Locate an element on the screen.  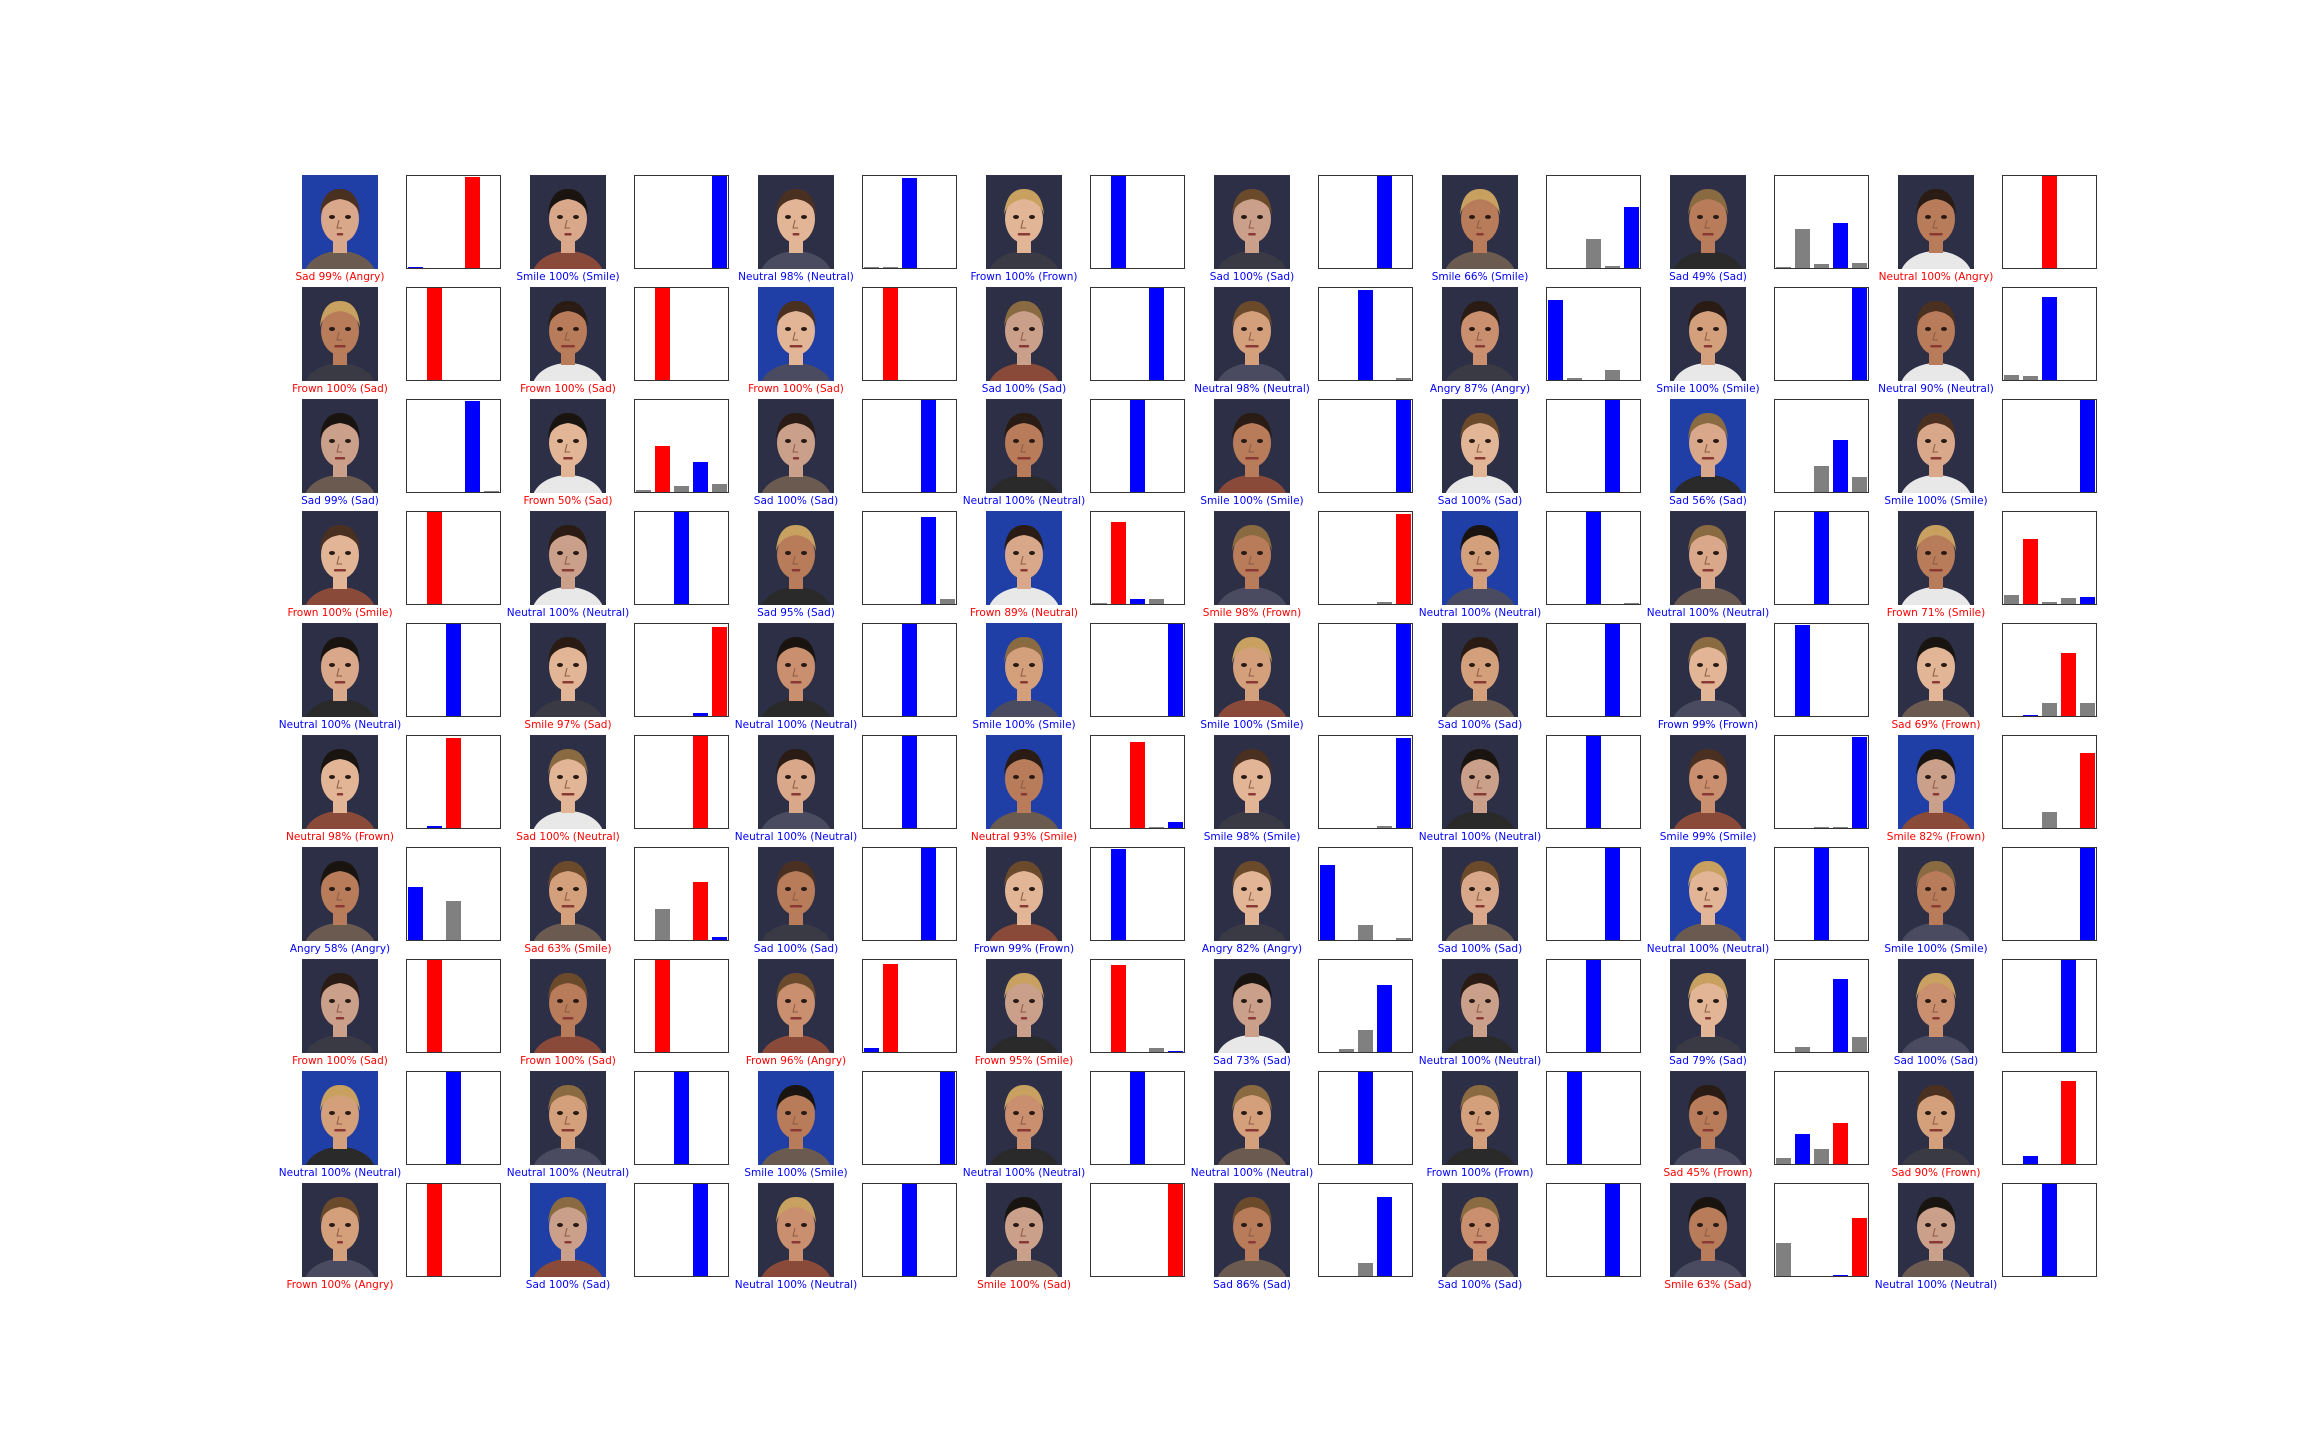
prediction-caption: Neutral 100% (Angry) is located at coordinates (1936, 277).